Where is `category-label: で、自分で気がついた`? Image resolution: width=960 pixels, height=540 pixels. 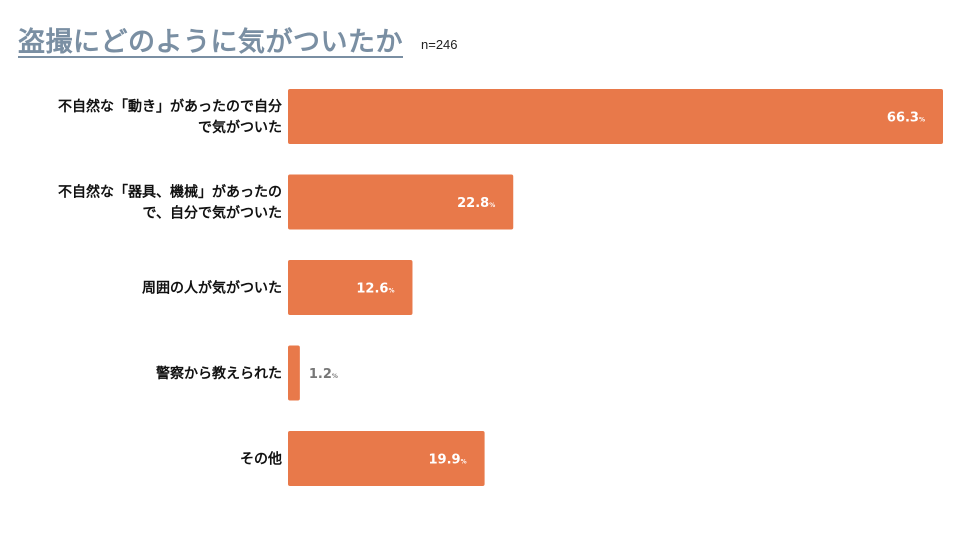 category-label: で、自分で気がついた is located at coordinates (212, 213).